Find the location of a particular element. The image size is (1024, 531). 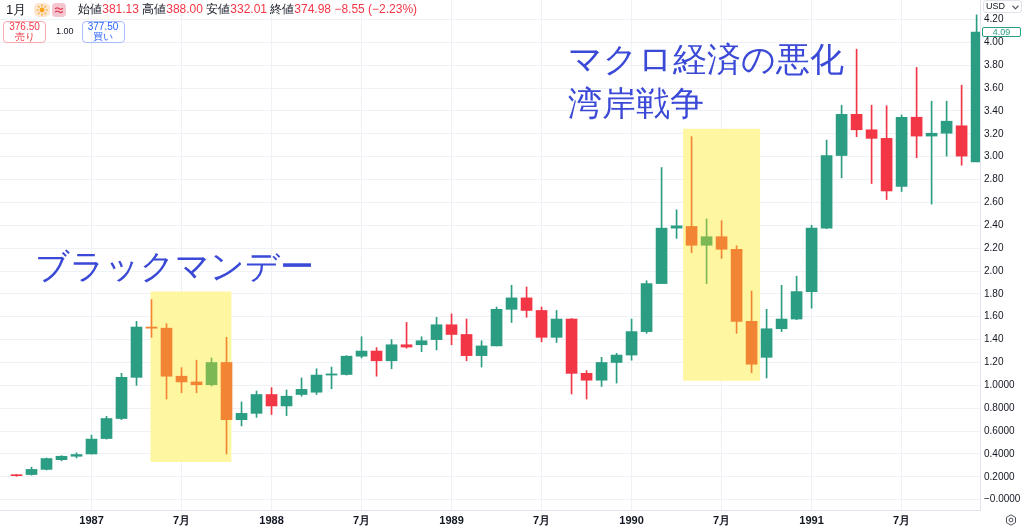

y-tick-label: 1.0000 is located at coordinates (1000, 385).